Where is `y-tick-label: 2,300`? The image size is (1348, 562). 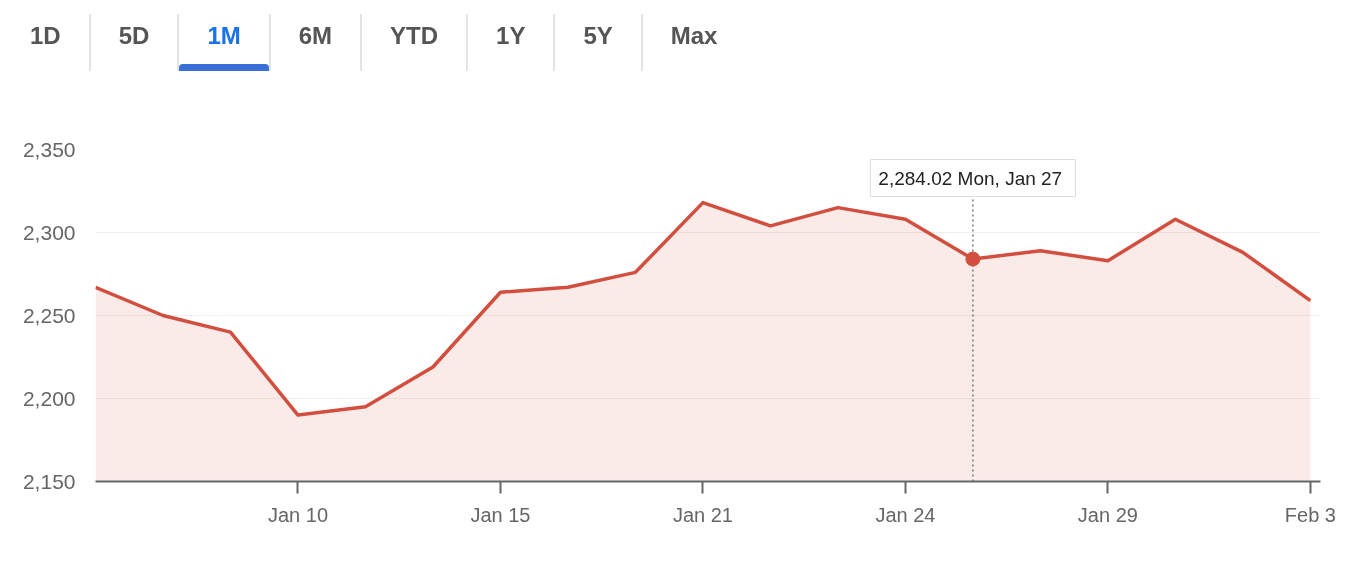 y-tick-label: 2,300 is located at coordinates (49, 232).